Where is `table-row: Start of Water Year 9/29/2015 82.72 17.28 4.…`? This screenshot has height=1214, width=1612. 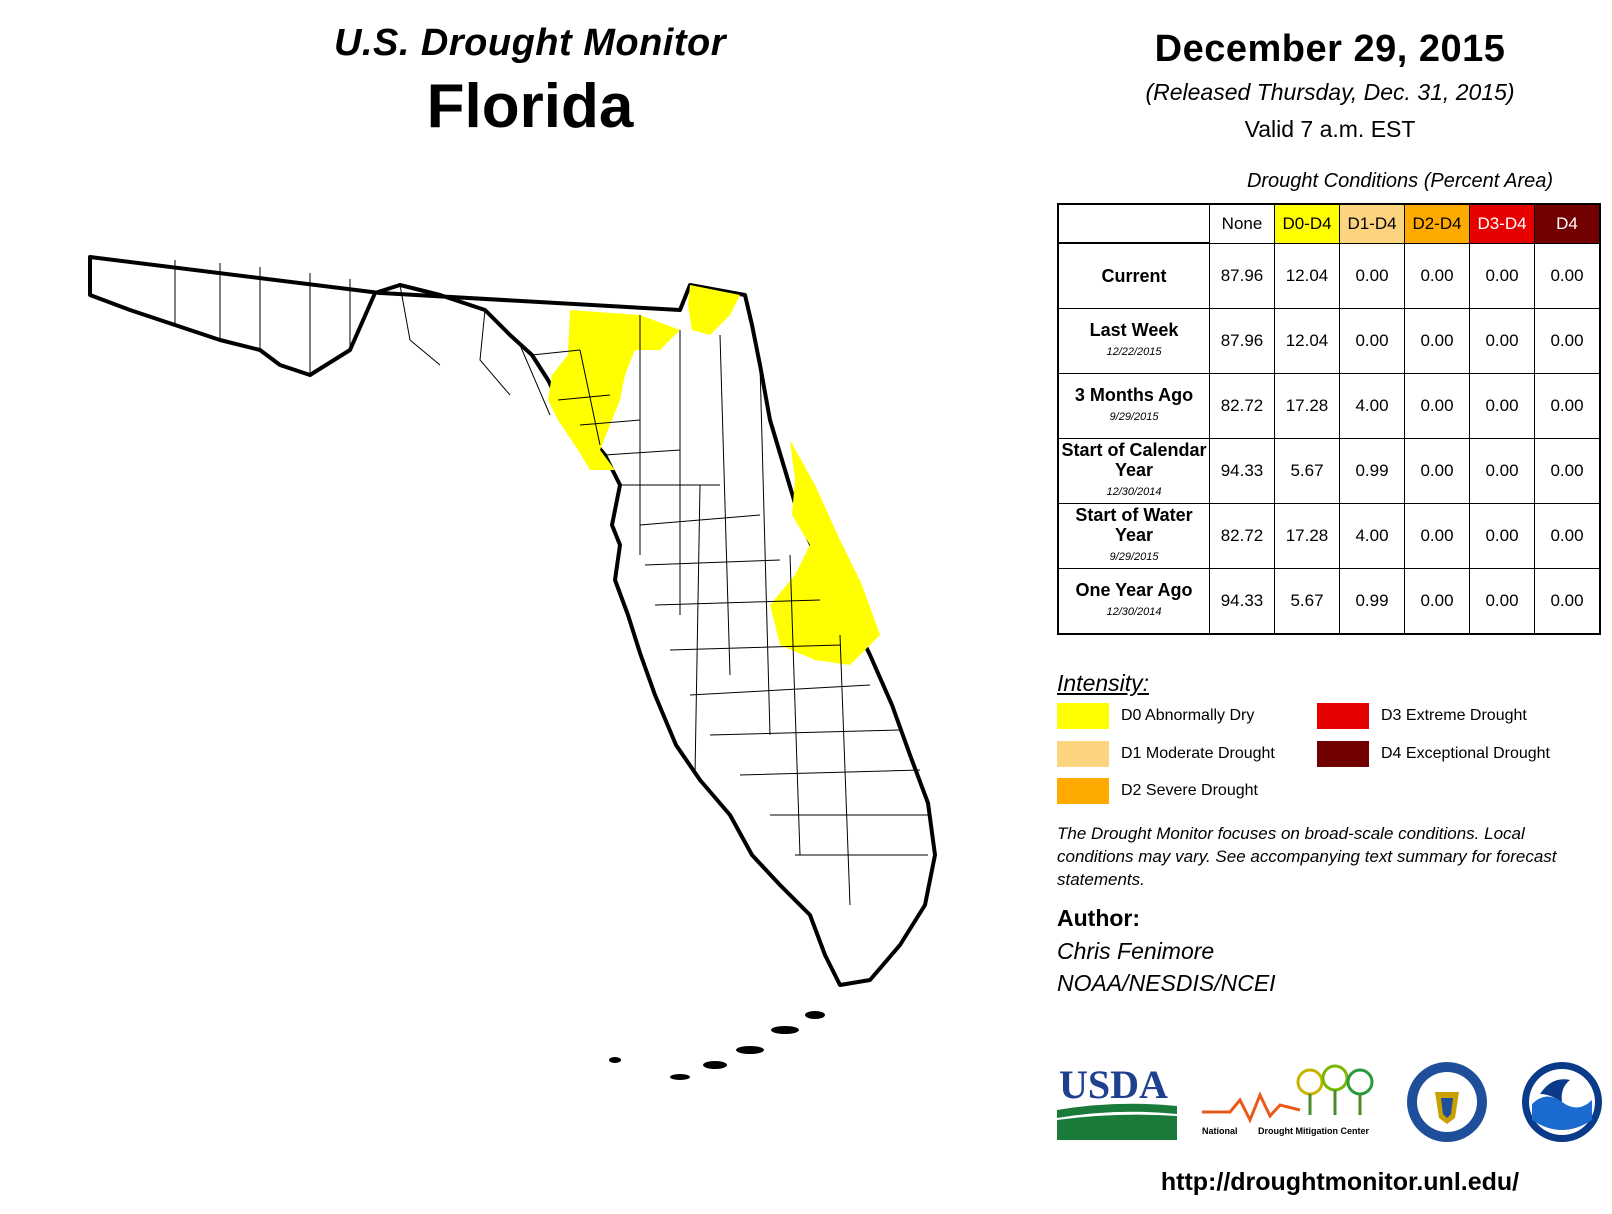
table-row: Start of Water Year 9/29/2015 82.72 17.28 4.… is located at coordinates (1329, 536).